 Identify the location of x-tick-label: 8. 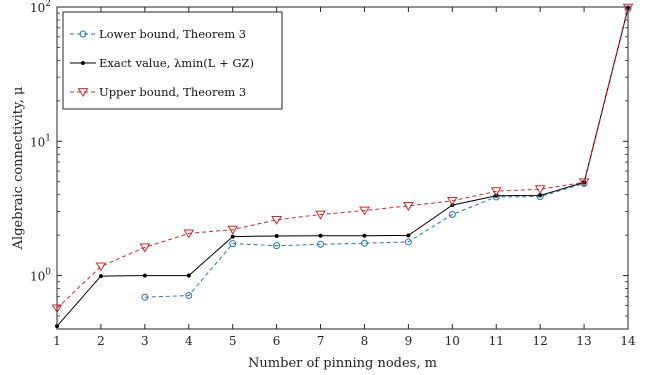
(365, 341).